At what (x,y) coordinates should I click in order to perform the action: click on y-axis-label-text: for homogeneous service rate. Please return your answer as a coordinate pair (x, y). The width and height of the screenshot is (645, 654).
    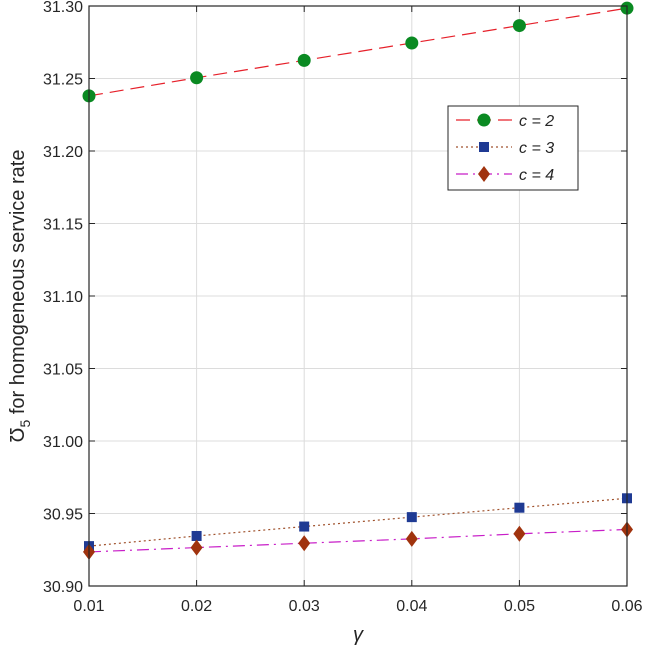
    Looking at the image, I should click on (18, 285).